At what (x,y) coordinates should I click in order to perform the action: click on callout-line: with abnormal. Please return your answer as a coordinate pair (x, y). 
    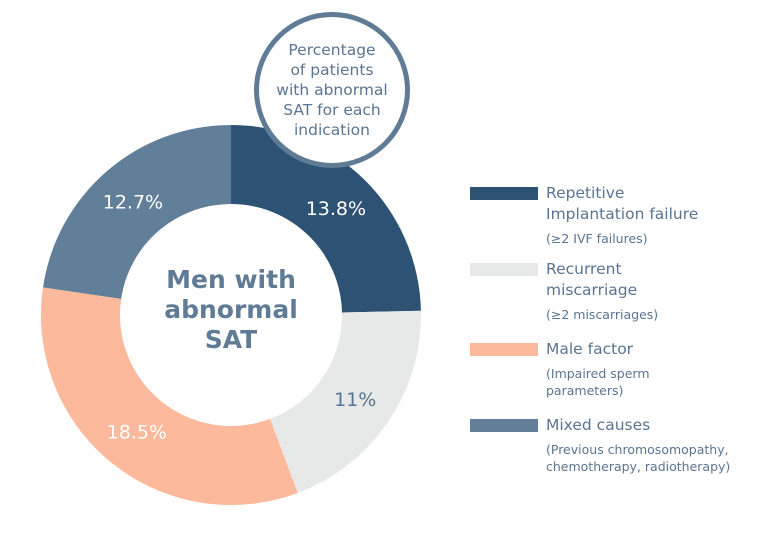
    Looking at the image, I should click on (332, 90).